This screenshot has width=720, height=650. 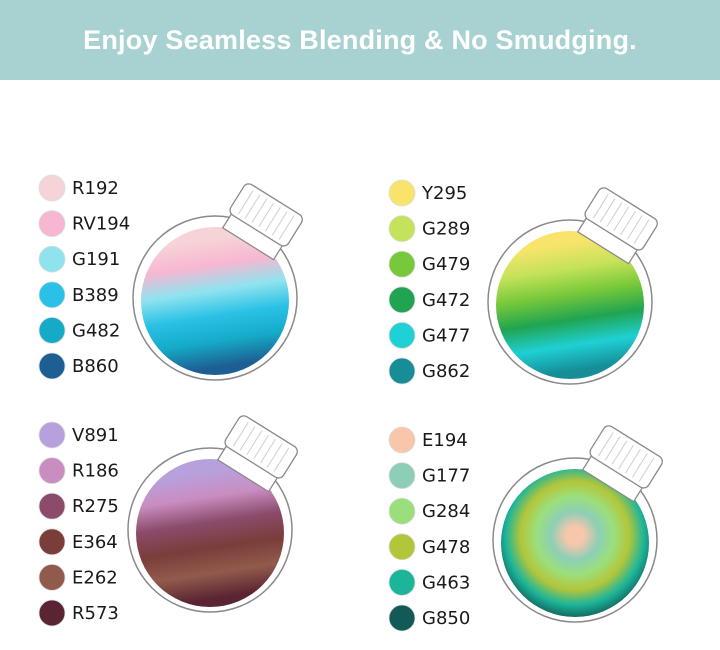 I want to click on marker-code: G850, so click(x=446, y=618).